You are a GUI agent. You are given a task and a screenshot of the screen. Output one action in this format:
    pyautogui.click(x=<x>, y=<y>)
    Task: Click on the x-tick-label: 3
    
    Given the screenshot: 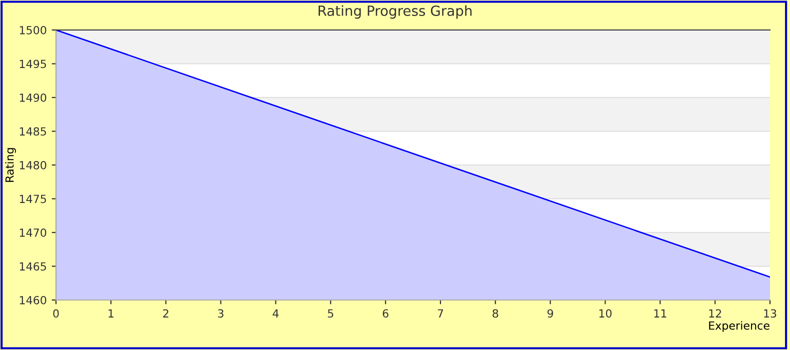 What is the action you would take?
    pyautogui.click(x=221, y=313)
    